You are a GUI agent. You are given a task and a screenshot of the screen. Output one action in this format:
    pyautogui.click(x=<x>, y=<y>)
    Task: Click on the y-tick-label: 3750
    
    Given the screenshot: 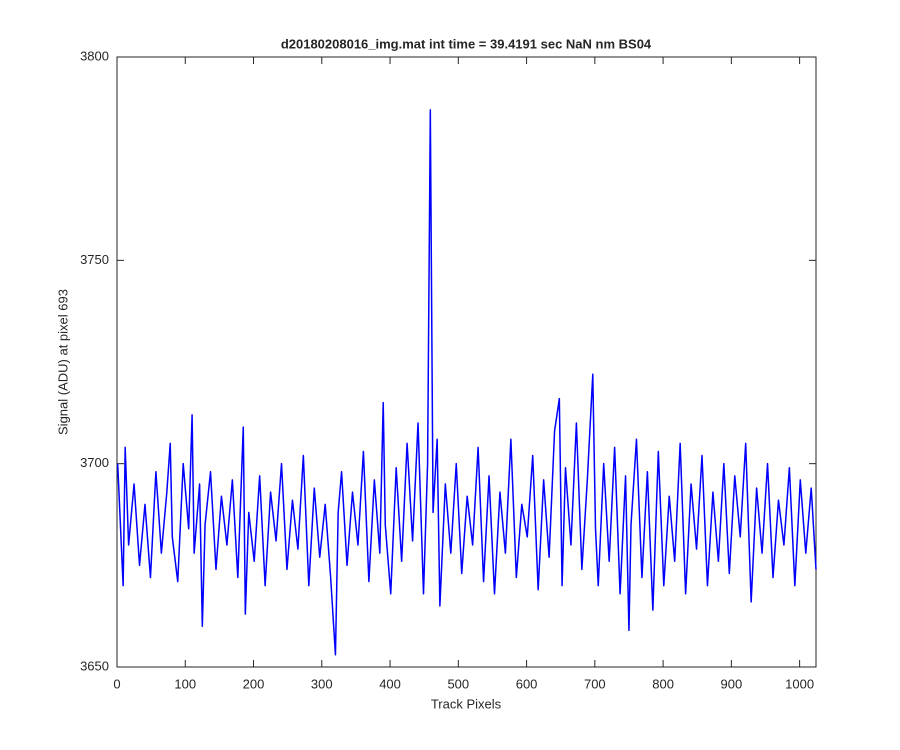 What is the action you would take?
    pyautogui.click(x=94, y=259)
    